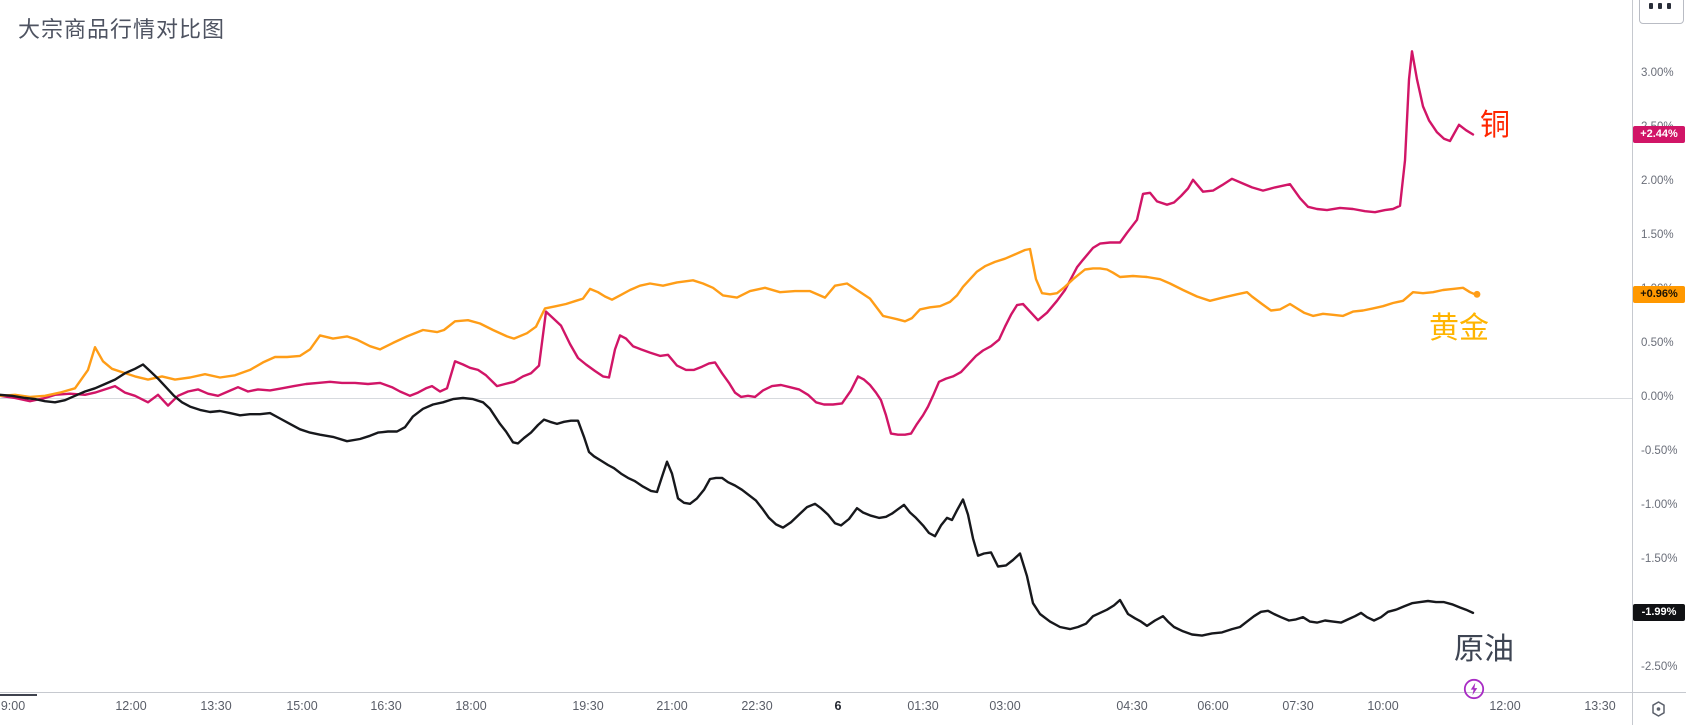  I want to click on price-axis-label: 2.00%, so click(1657, 181).